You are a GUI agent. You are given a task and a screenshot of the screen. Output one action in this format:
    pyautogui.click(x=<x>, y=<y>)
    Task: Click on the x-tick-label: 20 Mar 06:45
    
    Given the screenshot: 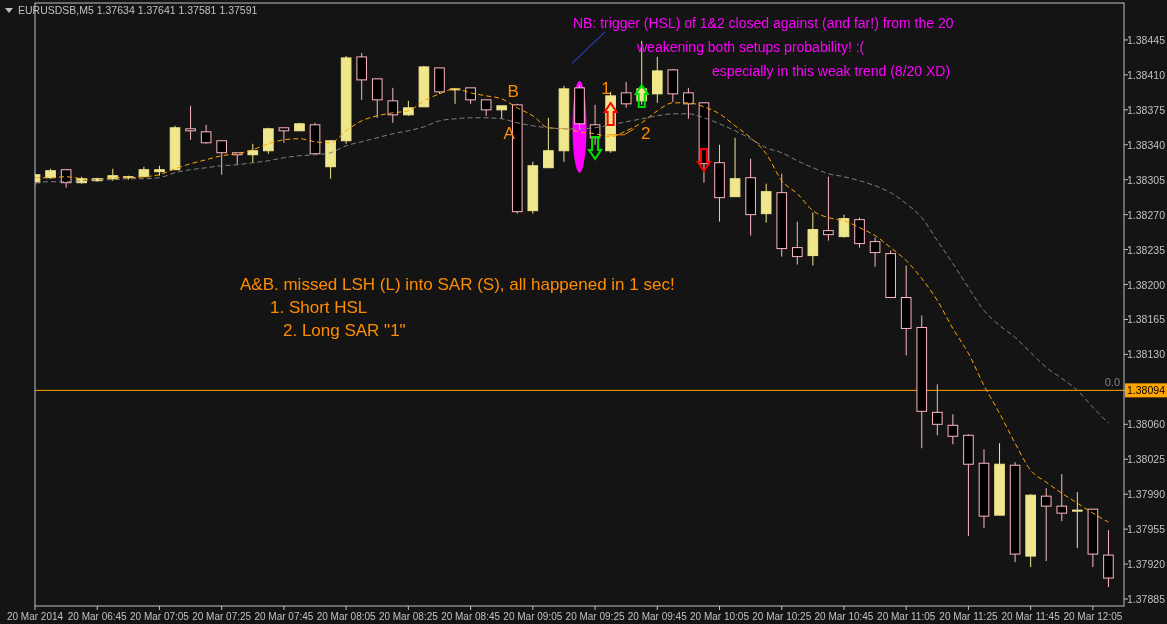 What is the action you would take?
    pyautogui.click(x=97, y=616)
    